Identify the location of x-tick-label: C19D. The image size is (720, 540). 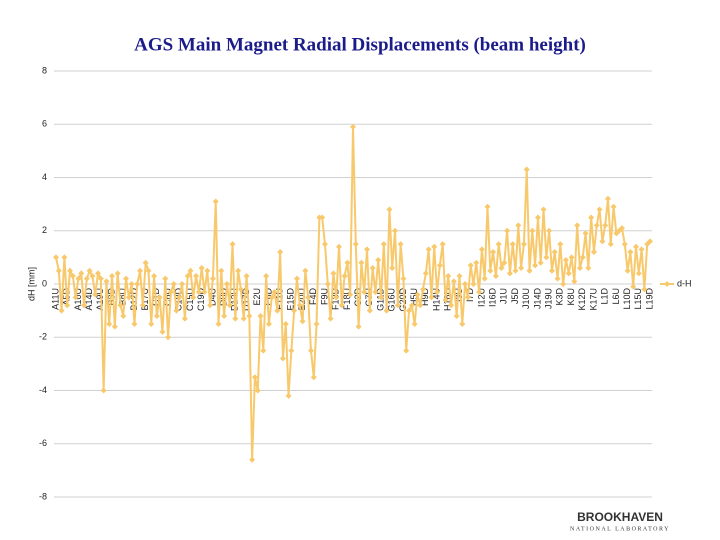
(201, 300).